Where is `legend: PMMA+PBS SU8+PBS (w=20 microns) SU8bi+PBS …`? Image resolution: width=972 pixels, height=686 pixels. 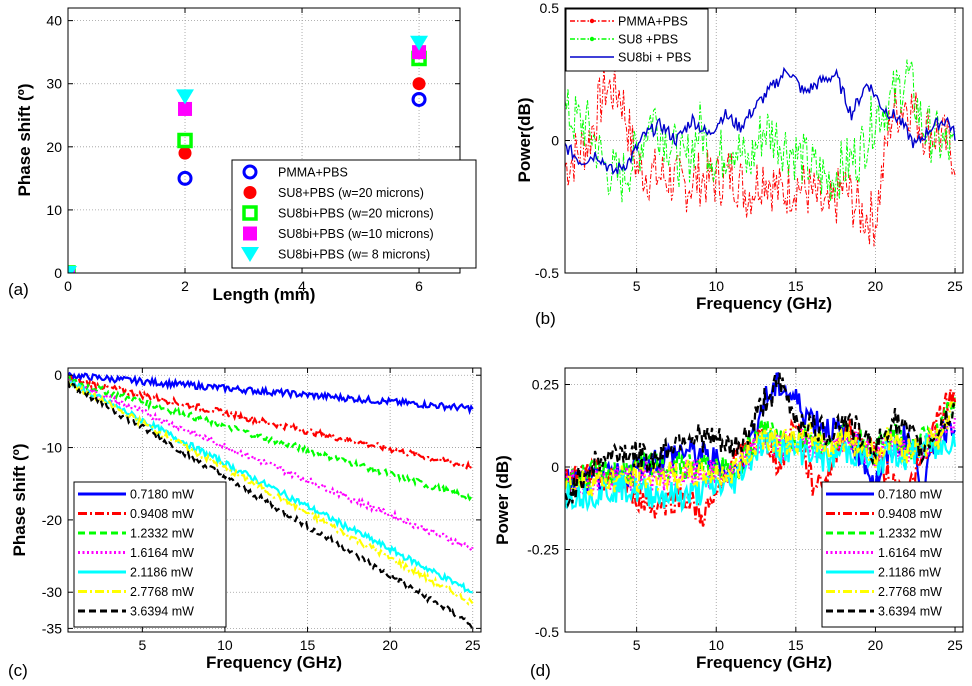 legend: PMMA+PBS SU8+PBS (w=20 microns) SU8bi+PBS … is located at coordinates (354, 214).